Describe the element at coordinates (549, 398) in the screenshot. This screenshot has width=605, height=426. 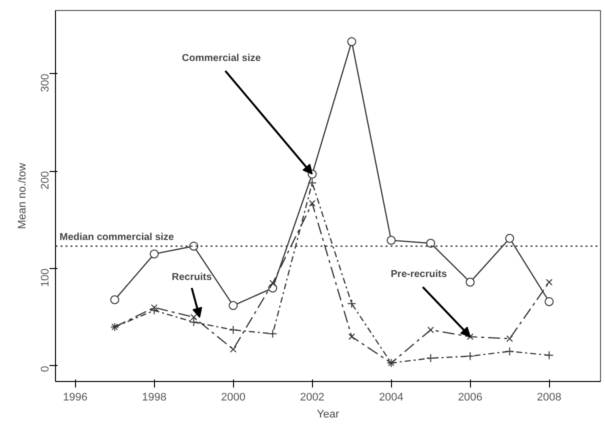
I see `x-tick-label: 2008` at that location.